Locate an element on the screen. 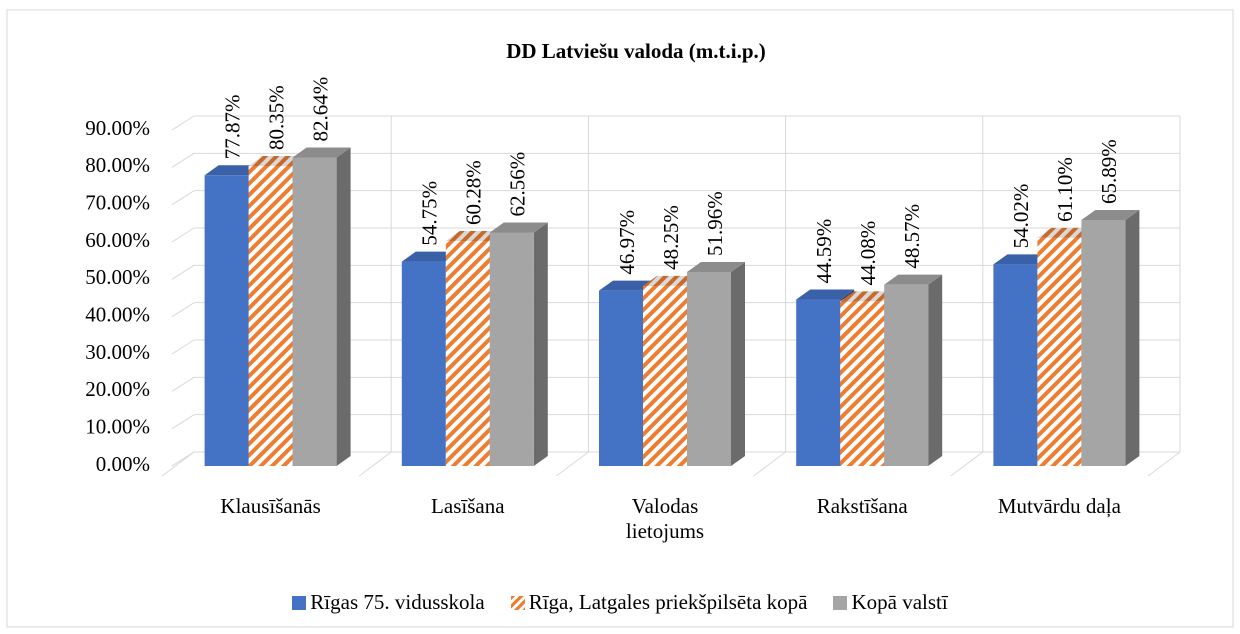 This screenshot has height=634, width=1240. y-tick-label: 40.00% is located at coordinates (117, 314).